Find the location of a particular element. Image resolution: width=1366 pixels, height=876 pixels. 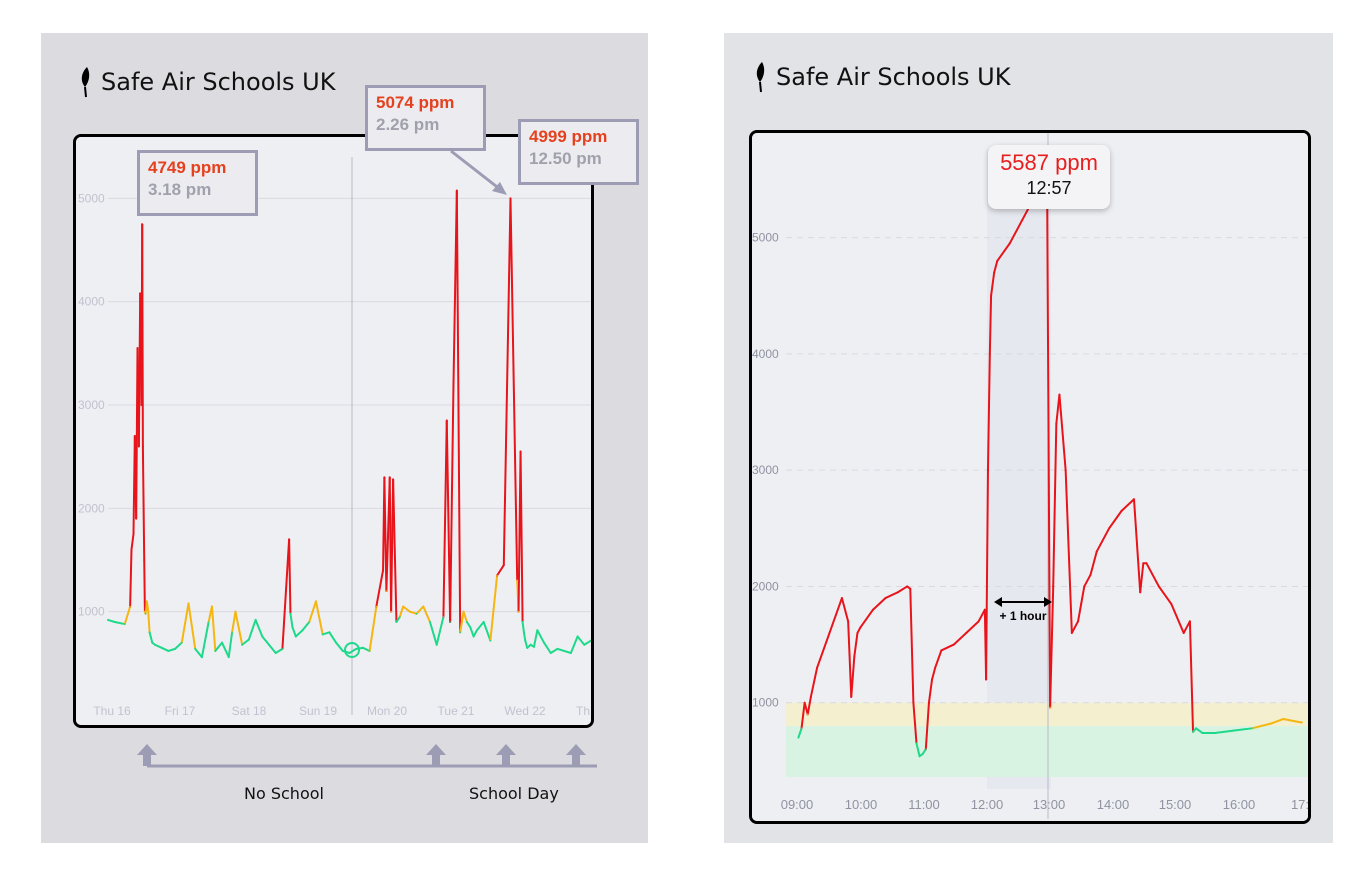

x-tick-label: 12:00 is located at coordinates (987, 804).